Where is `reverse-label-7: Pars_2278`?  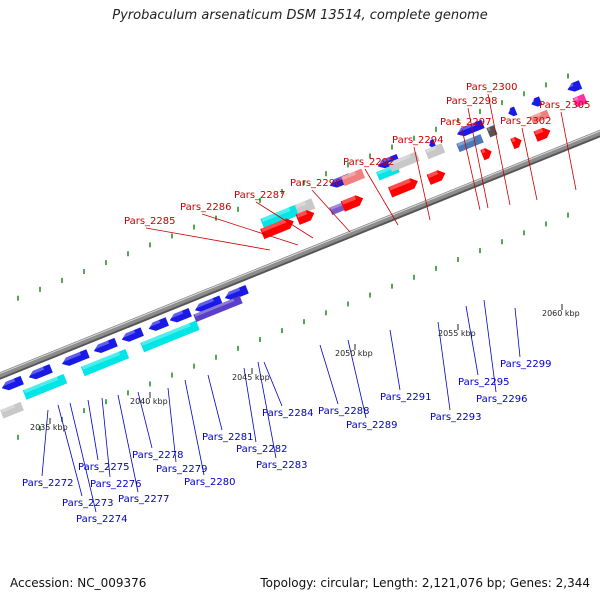
reverse-label-7: Pars_2278 is located at coordinates (157, 455).